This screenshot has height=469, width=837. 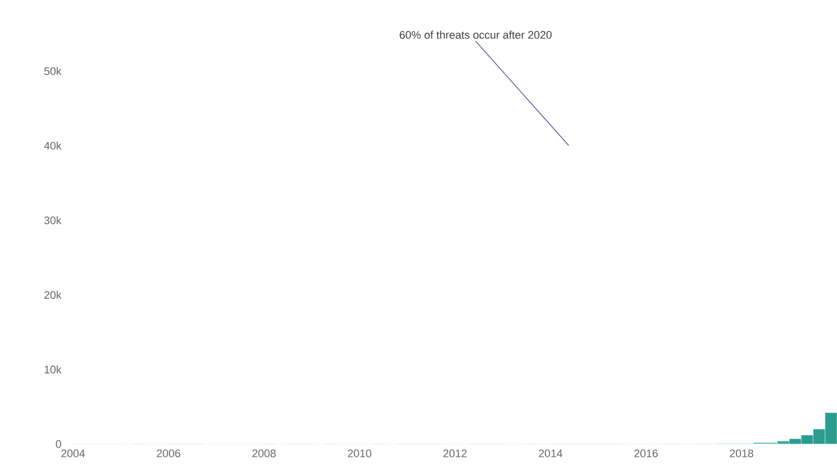 What do you see at coordinates (455, 454) in the screenshot?
I see `x-tick-label: 2012` at bounding box center [455, 454].